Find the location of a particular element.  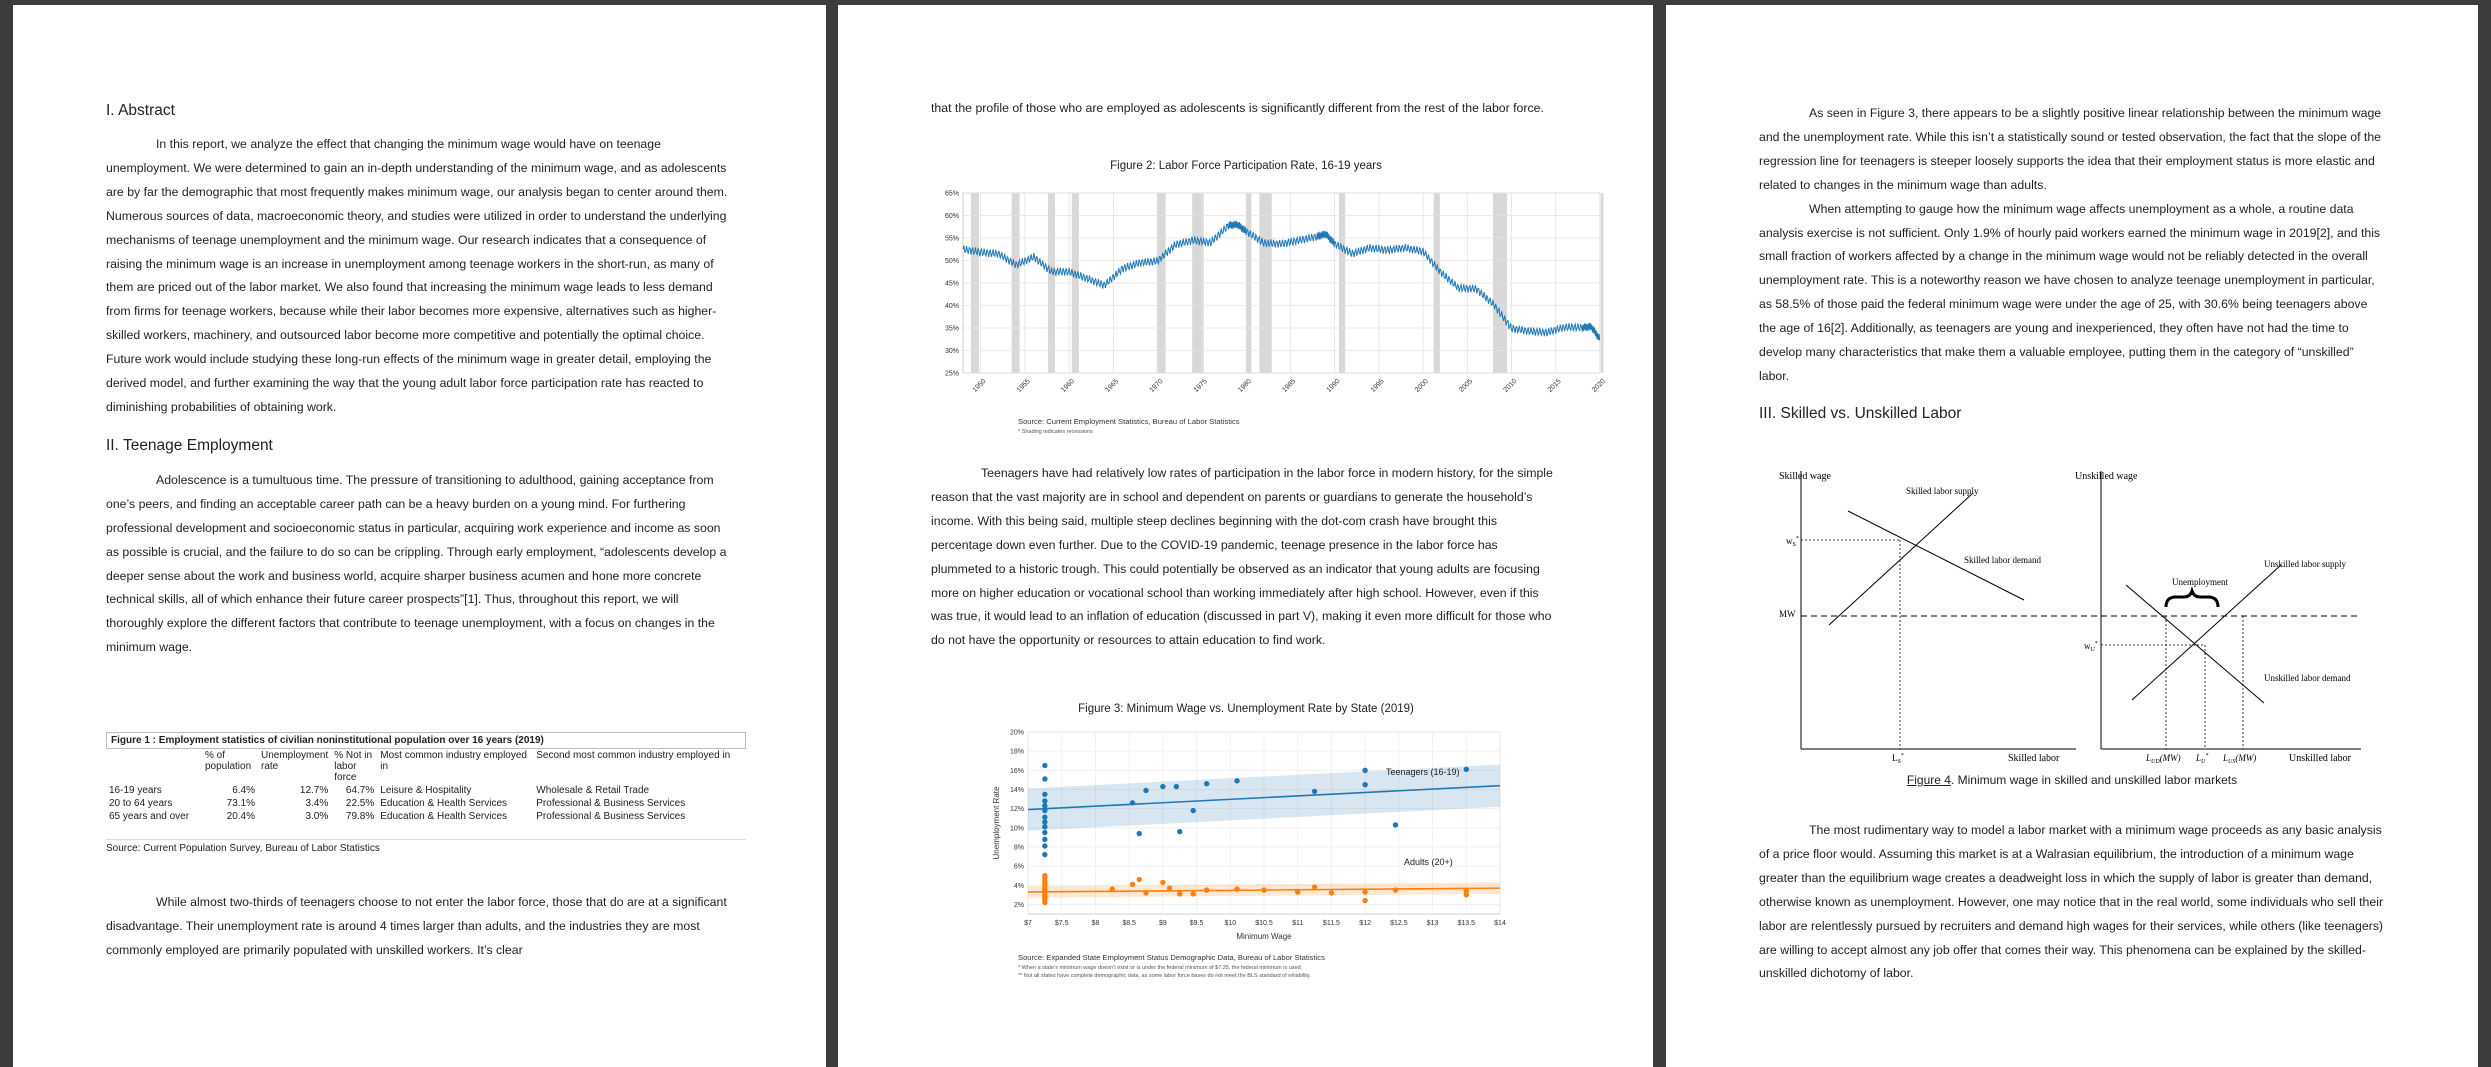

x-tick-label: 2005 is located at coordinates (1466, 386).